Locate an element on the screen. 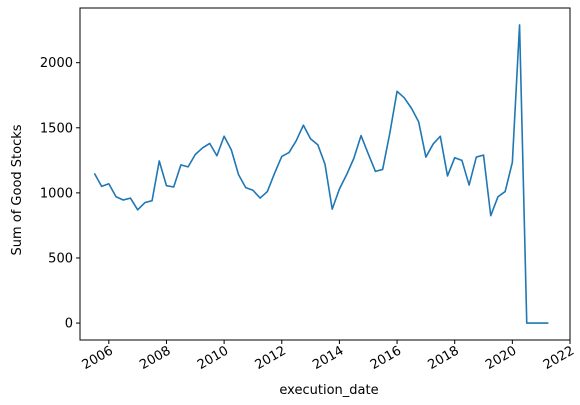 The height and width of the screenshot is (405, 580). y-tick-label: 500 is located at coordinates (60, 258).